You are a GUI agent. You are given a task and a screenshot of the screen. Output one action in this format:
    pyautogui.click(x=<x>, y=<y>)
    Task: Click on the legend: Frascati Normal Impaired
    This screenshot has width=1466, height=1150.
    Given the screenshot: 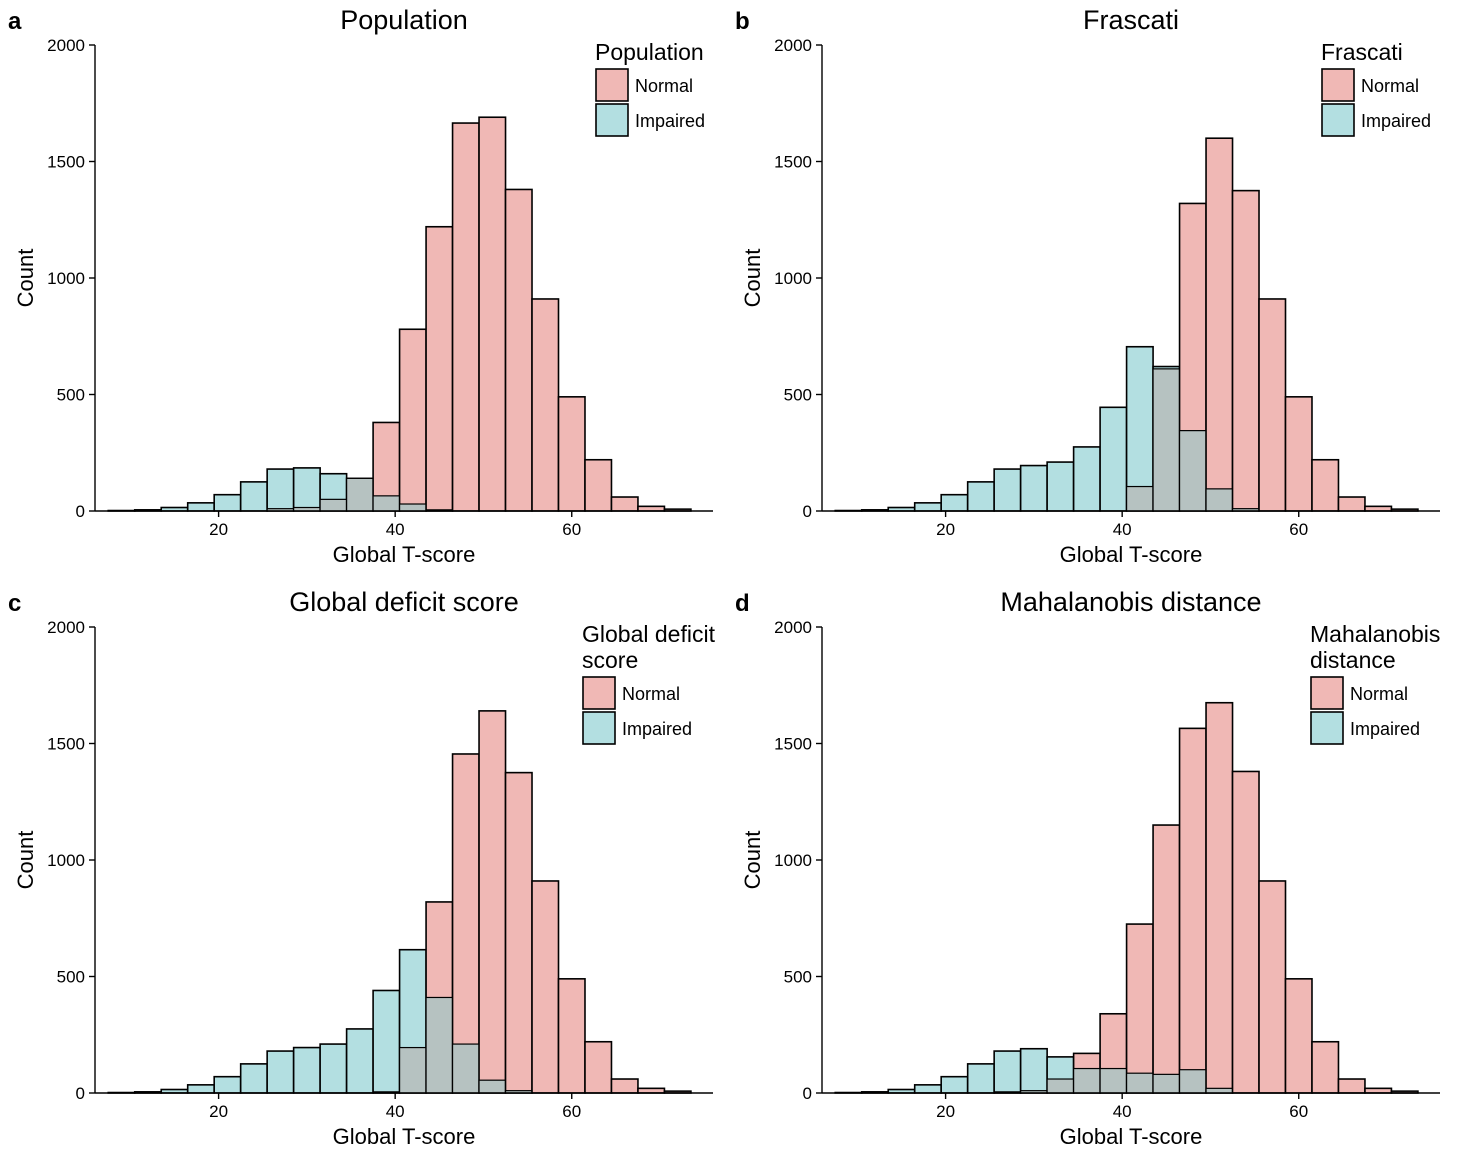 What is the action you would take?
    pyautogui.click(x=1376, y=88)
    